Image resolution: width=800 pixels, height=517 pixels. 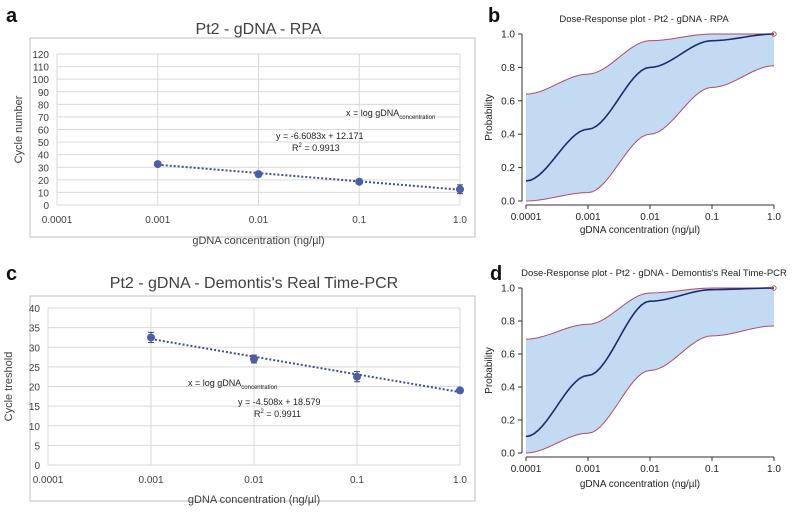 What do you see at coordinates (35, 407) in the screenshot?
I see `y-tick-label: 15` at bounding box center [35, 407].